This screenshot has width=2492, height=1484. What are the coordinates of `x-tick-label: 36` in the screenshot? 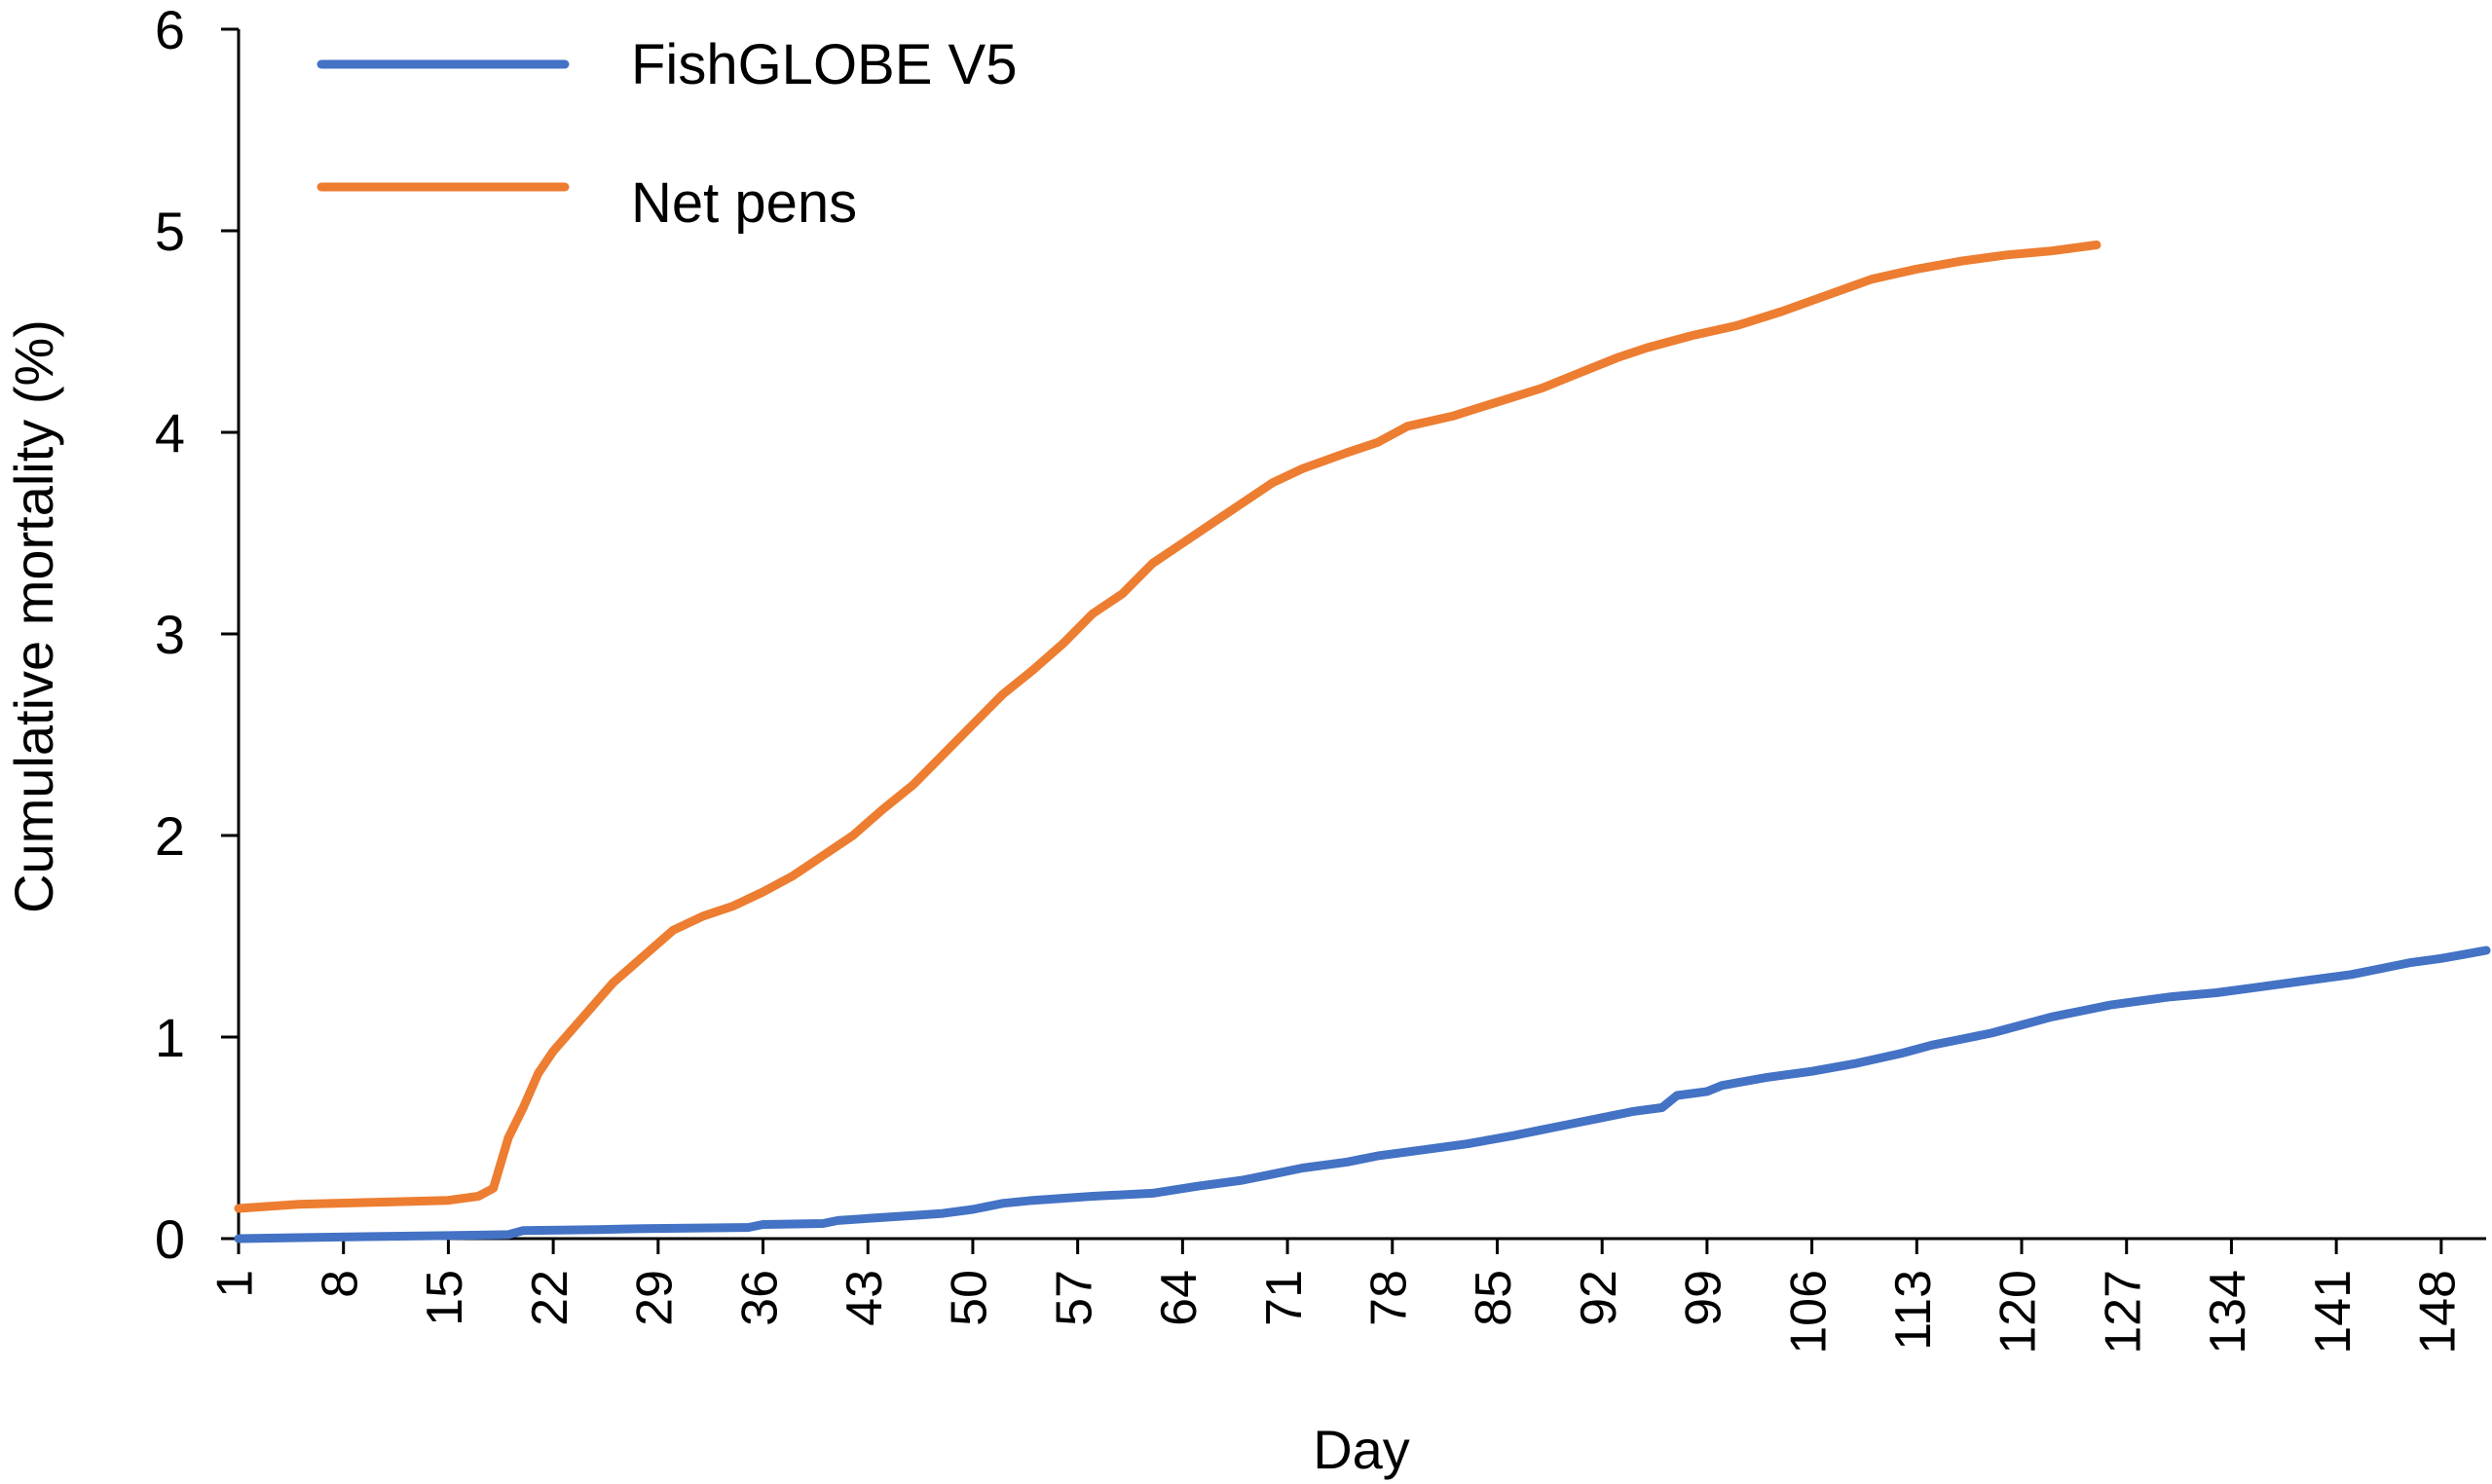 It's located at (759, 1298).